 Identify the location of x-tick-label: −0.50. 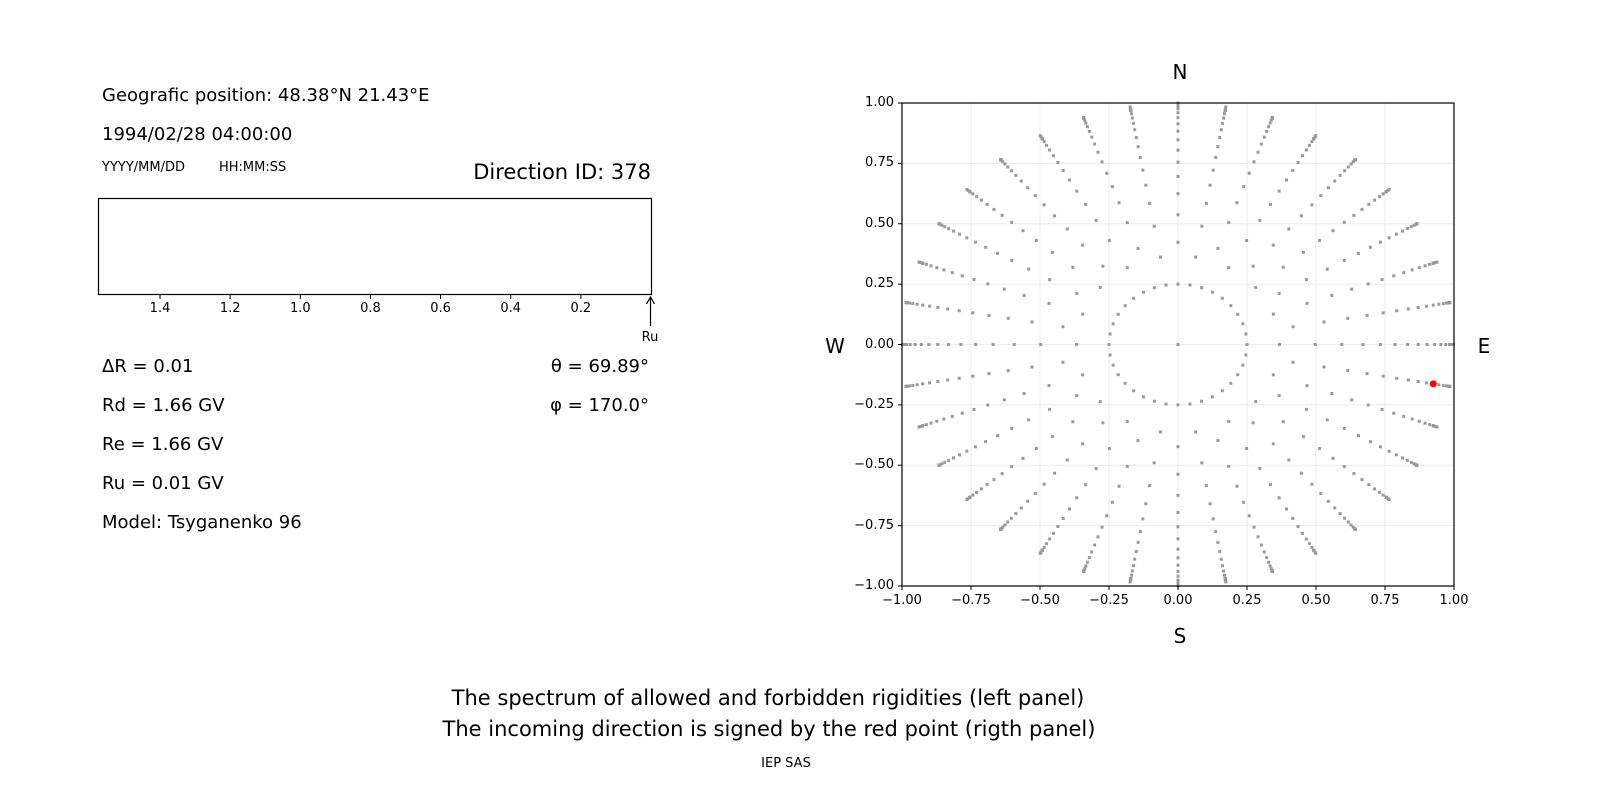
(1040, 600).